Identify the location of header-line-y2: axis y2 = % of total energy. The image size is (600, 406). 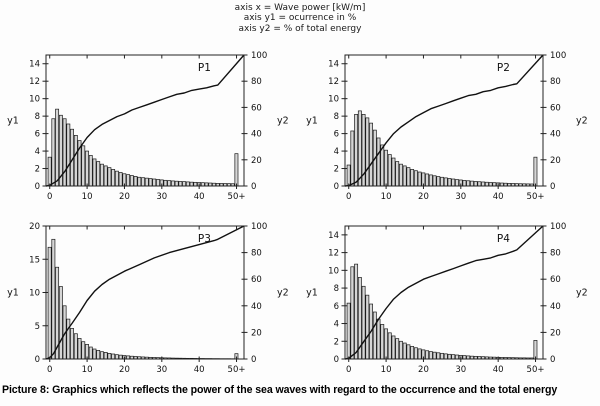
(300, 28).